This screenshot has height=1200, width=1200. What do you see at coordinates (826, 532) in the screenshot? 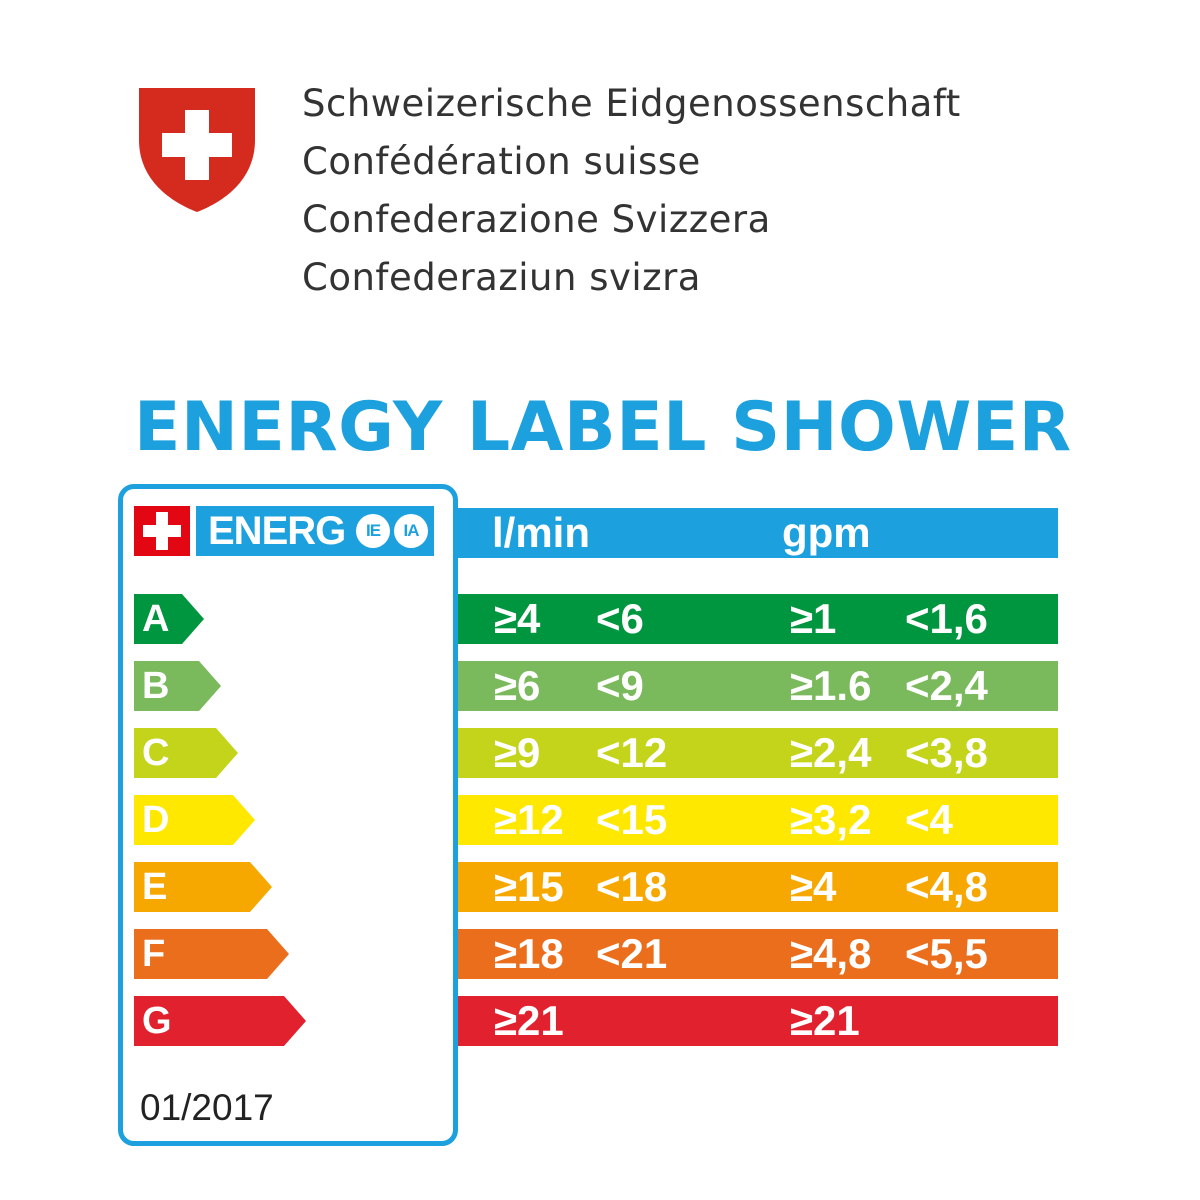
I see `header-gpm: gpm` at bounding box center [826, 532].